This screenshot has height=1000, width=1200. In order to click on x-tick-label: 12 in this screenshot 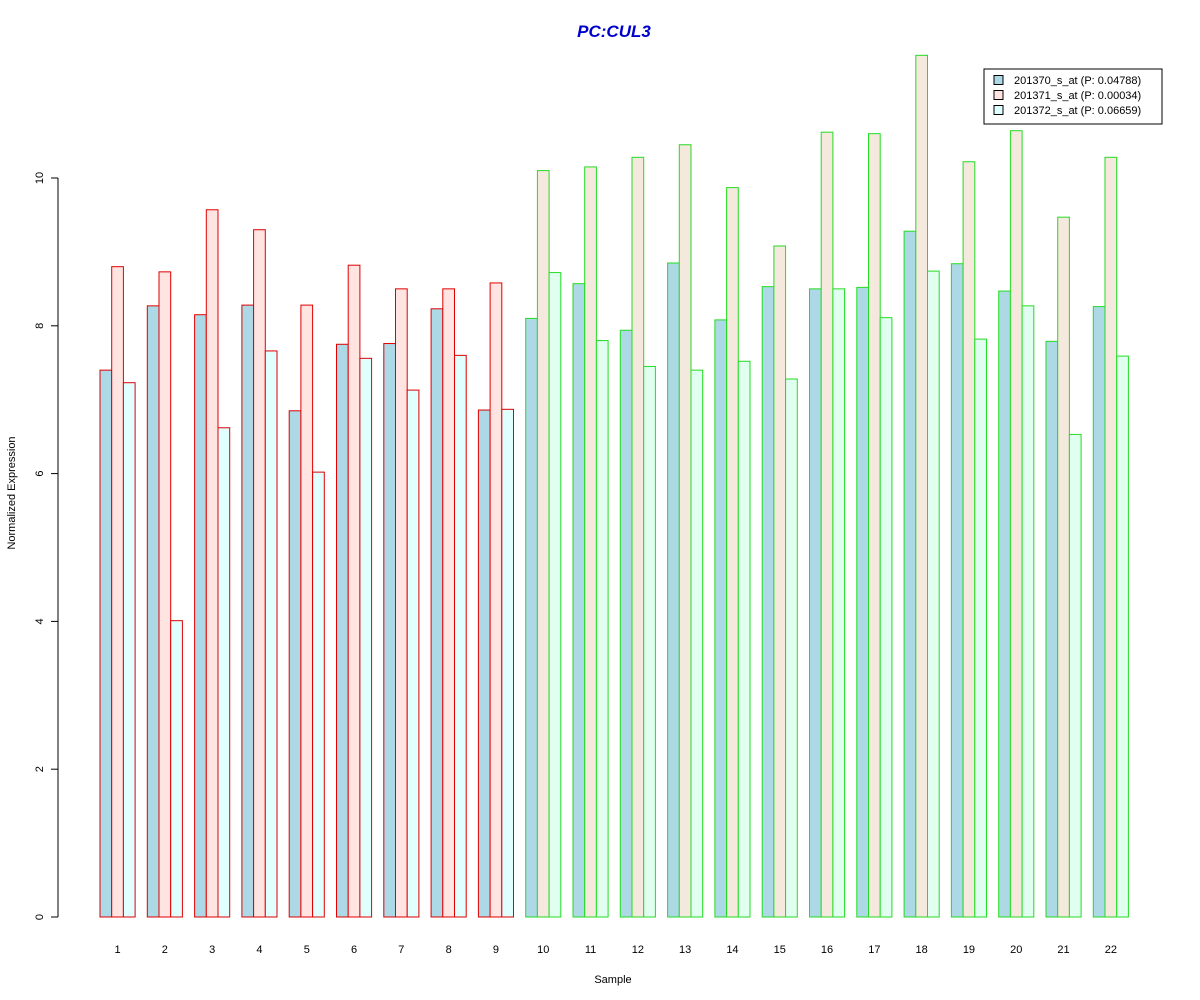, I will do `click(638, 950)`.